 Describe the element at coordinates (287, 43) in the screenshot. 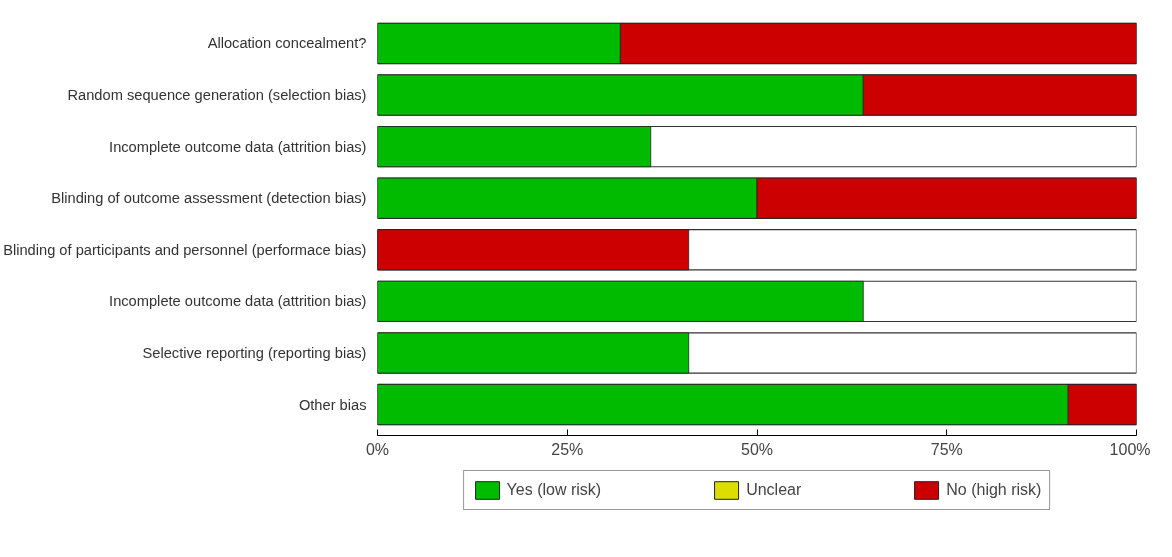

I see `y-tick-label: Allocation concealment?` at that location.